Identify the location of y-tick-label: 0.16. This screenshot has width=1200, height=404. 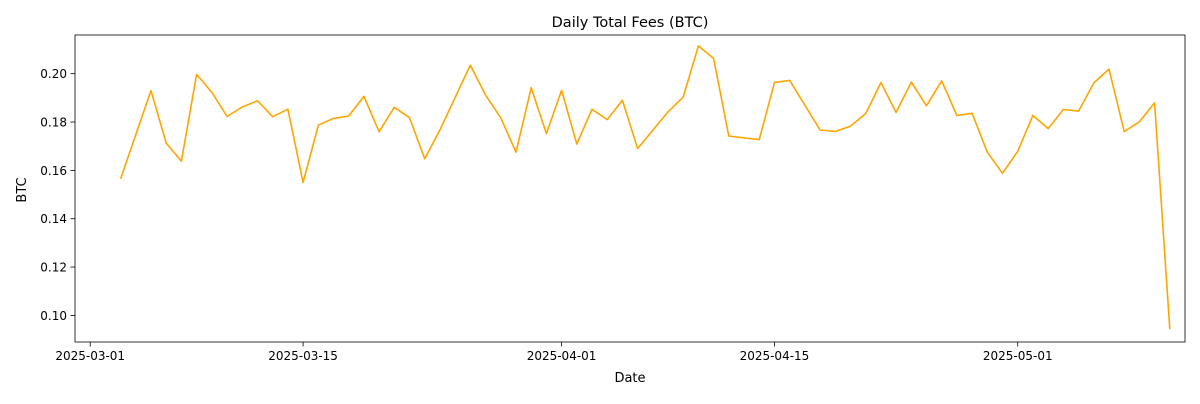
(53, 171).